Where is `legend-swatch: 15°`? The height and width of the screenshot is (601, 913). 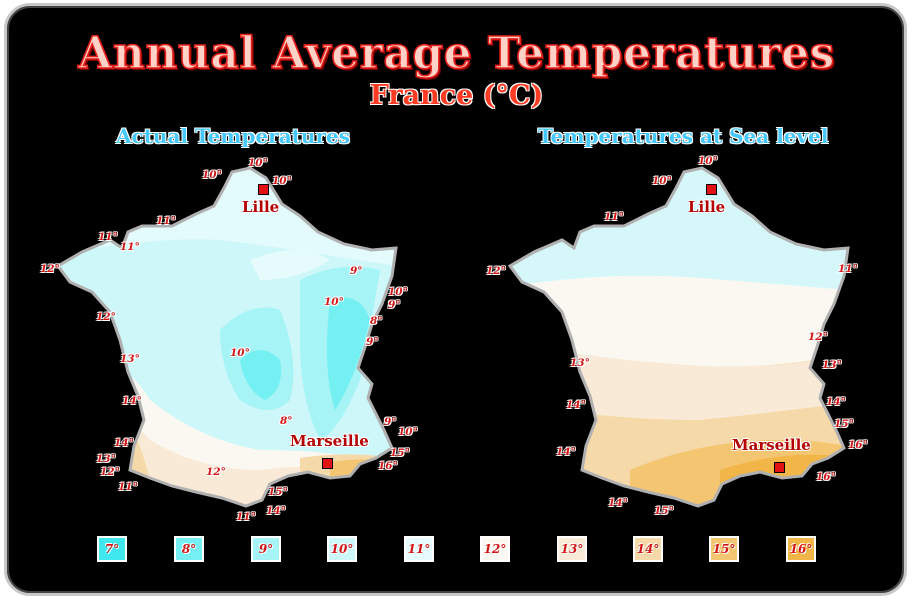 legend-swatch: 15° is located at coordinates (724, 549).